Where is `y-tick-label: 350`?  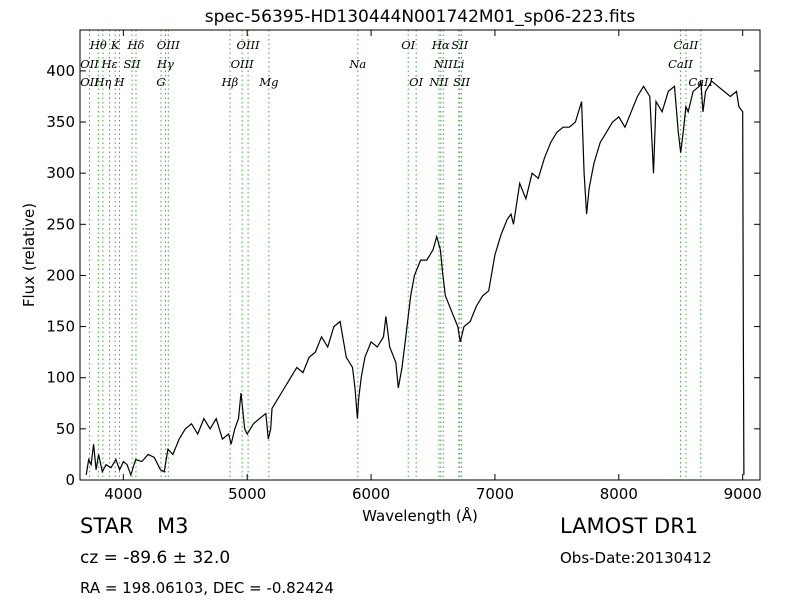 y-tick-label: 350 is located at coordinates (60, 122).